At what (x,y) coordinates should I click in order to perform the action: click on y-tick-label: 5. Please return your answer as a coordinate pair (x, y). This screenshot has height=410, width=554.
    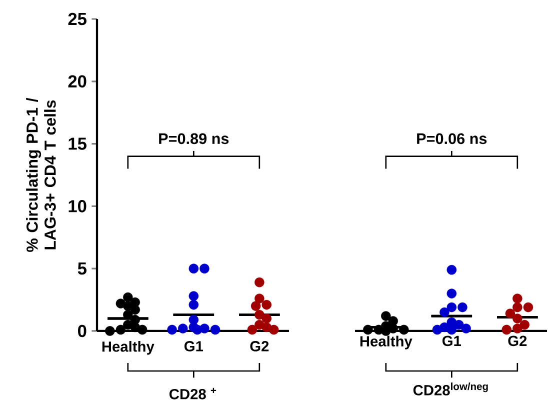
    Looking at the image, I should click on (82, 268).